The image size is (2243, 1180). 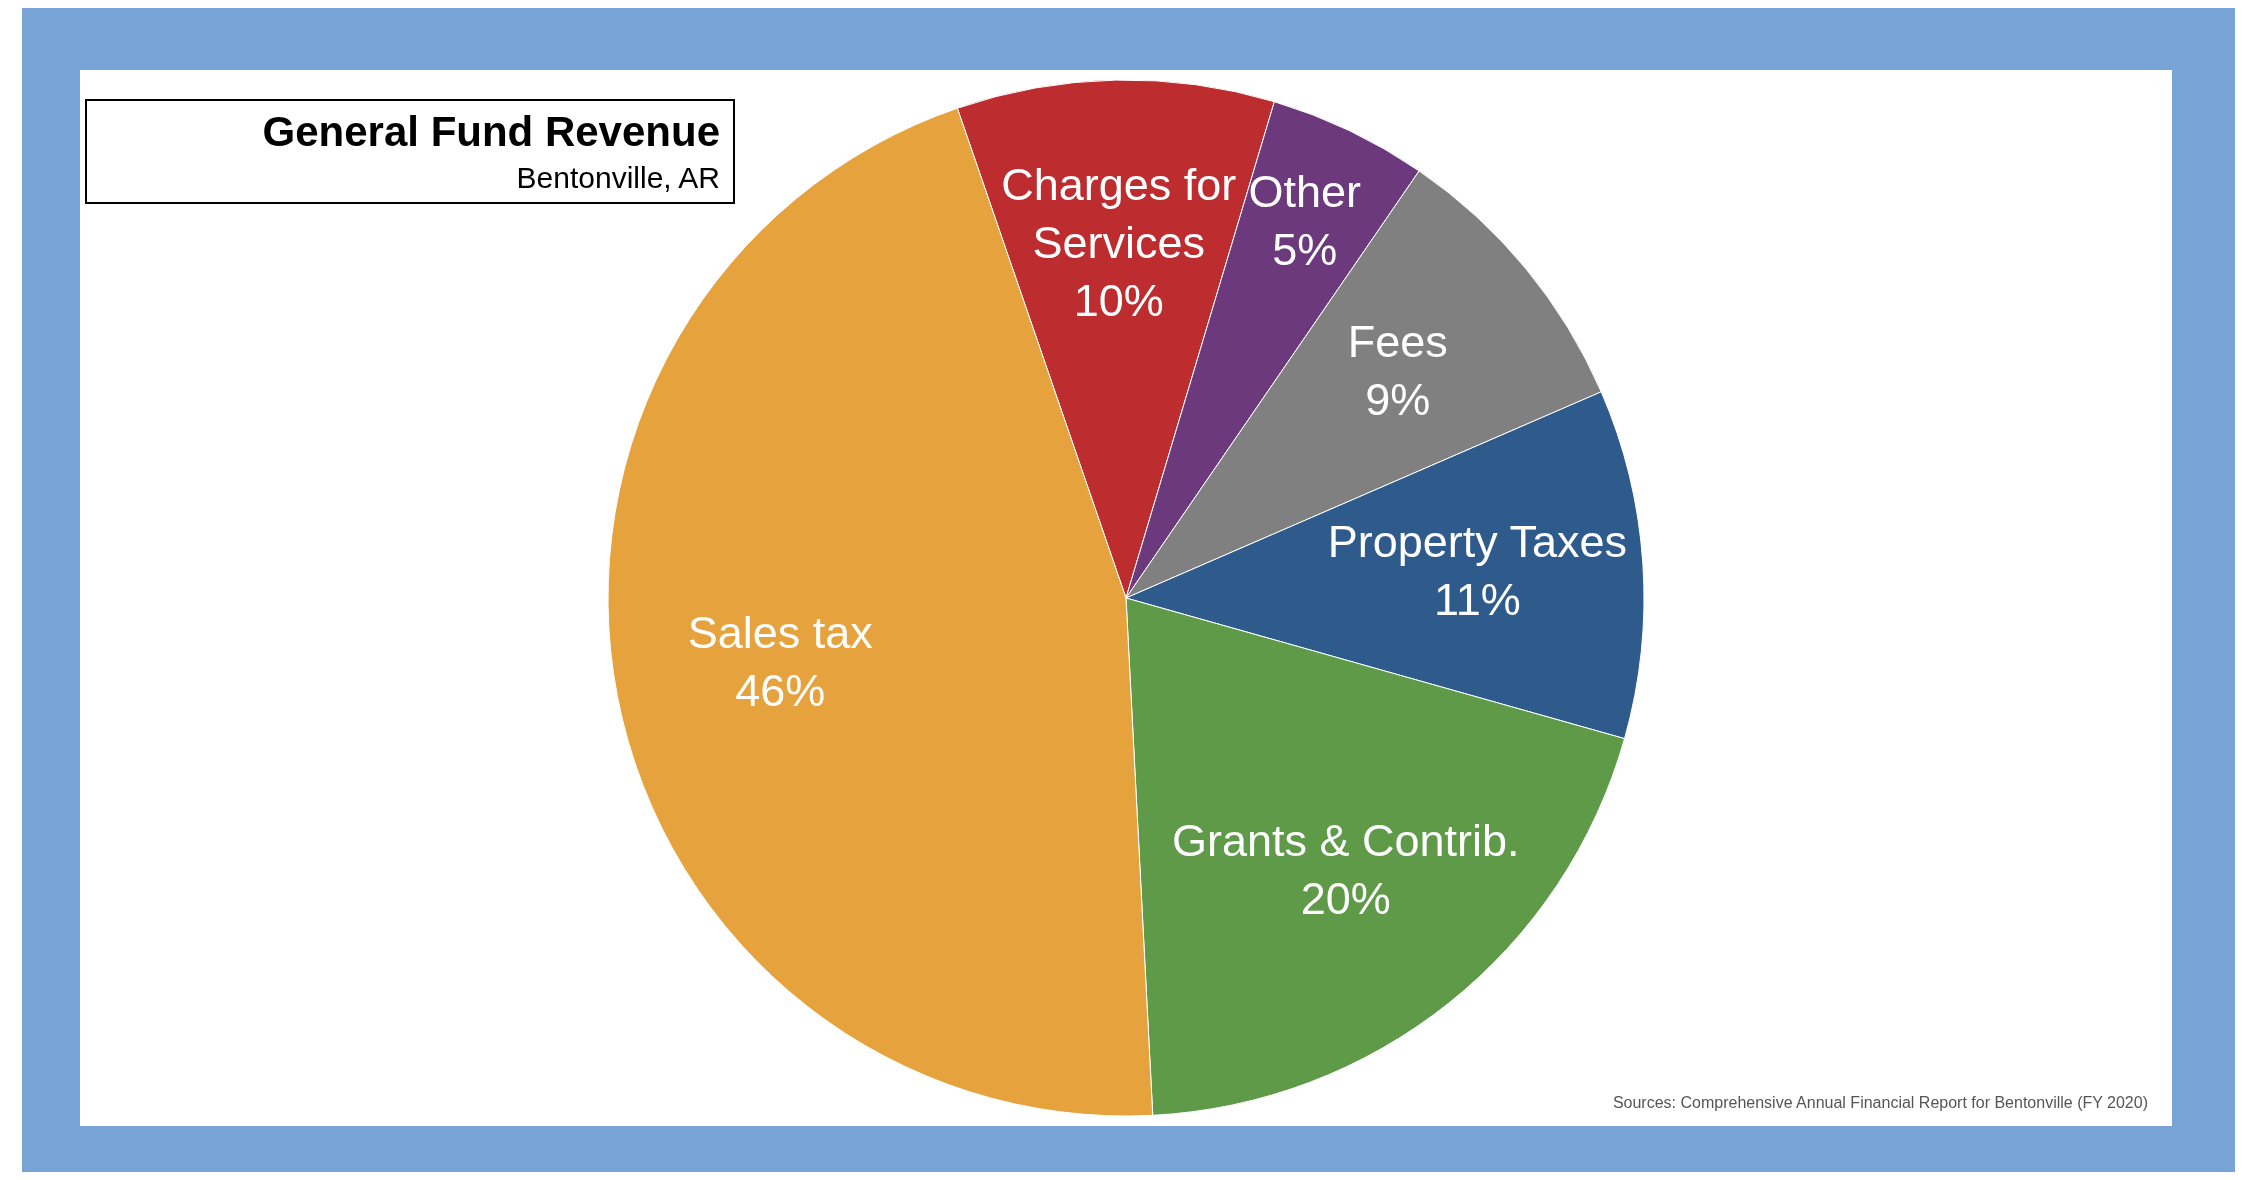 What do you see at coordinates (1119, 213) in the screenshot?
I see `slice-label: Charges for Services` at bounding box center [1119, 213].